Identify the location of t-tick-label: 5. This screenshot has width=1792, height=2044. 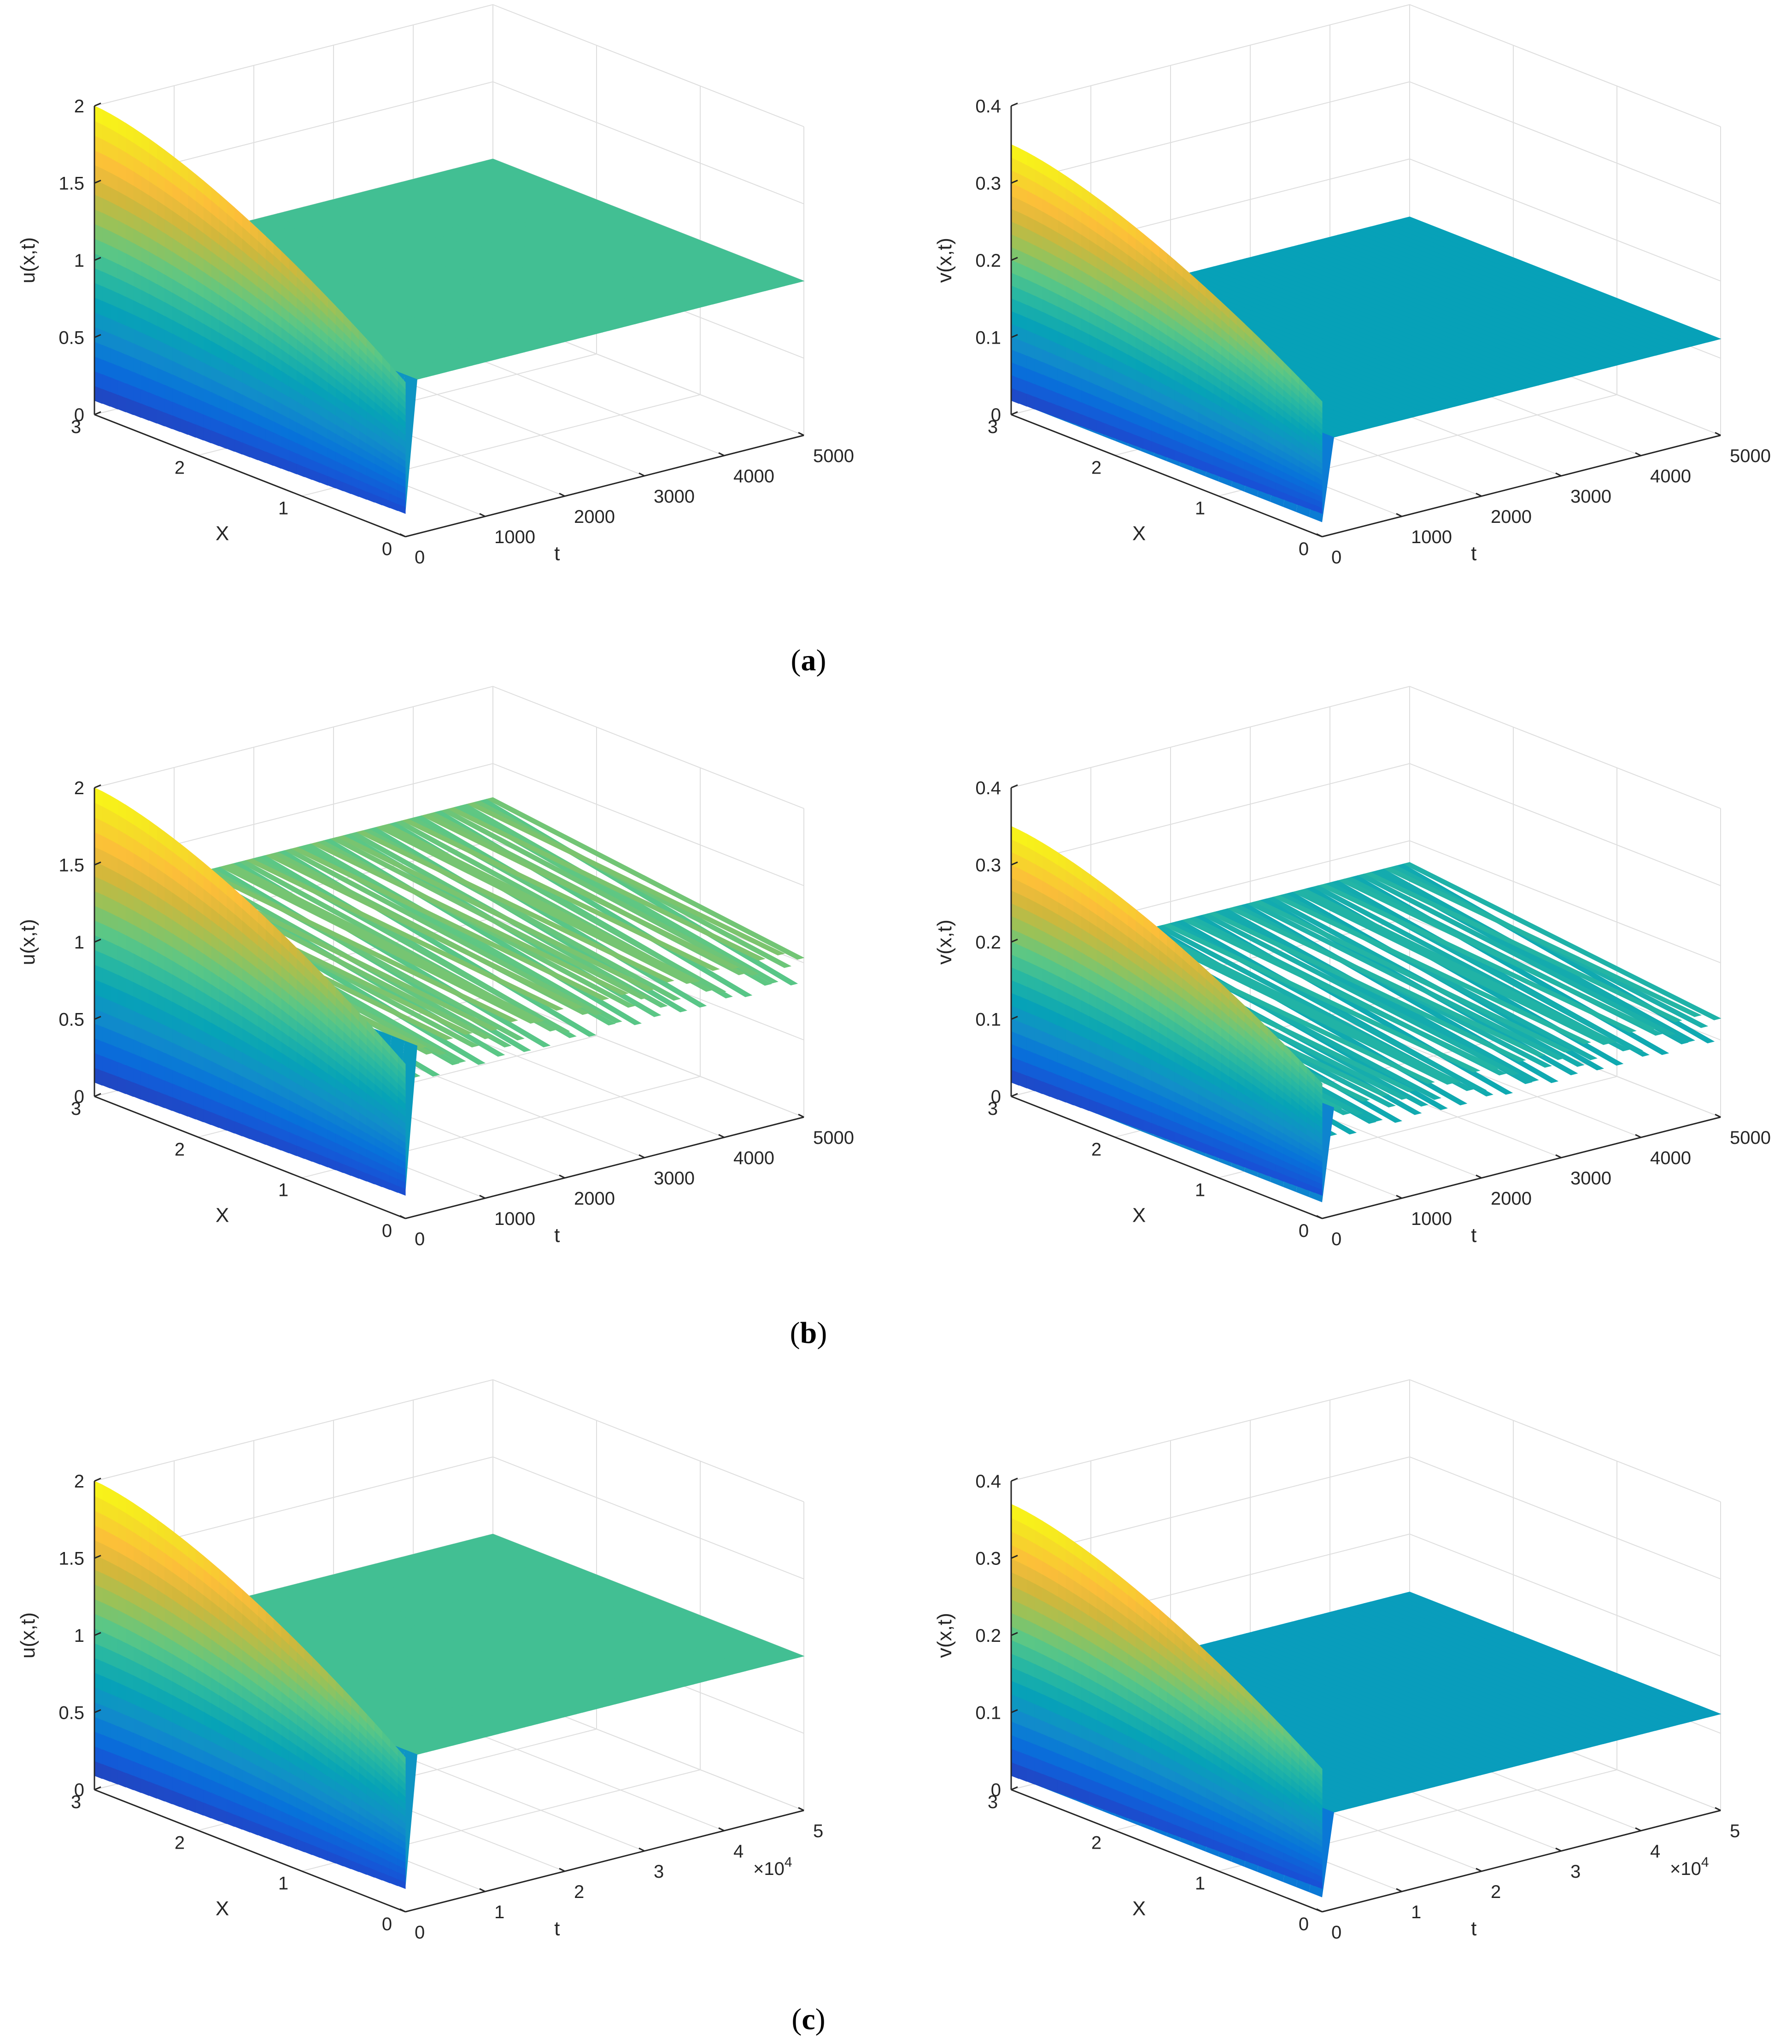
(818, 1831).